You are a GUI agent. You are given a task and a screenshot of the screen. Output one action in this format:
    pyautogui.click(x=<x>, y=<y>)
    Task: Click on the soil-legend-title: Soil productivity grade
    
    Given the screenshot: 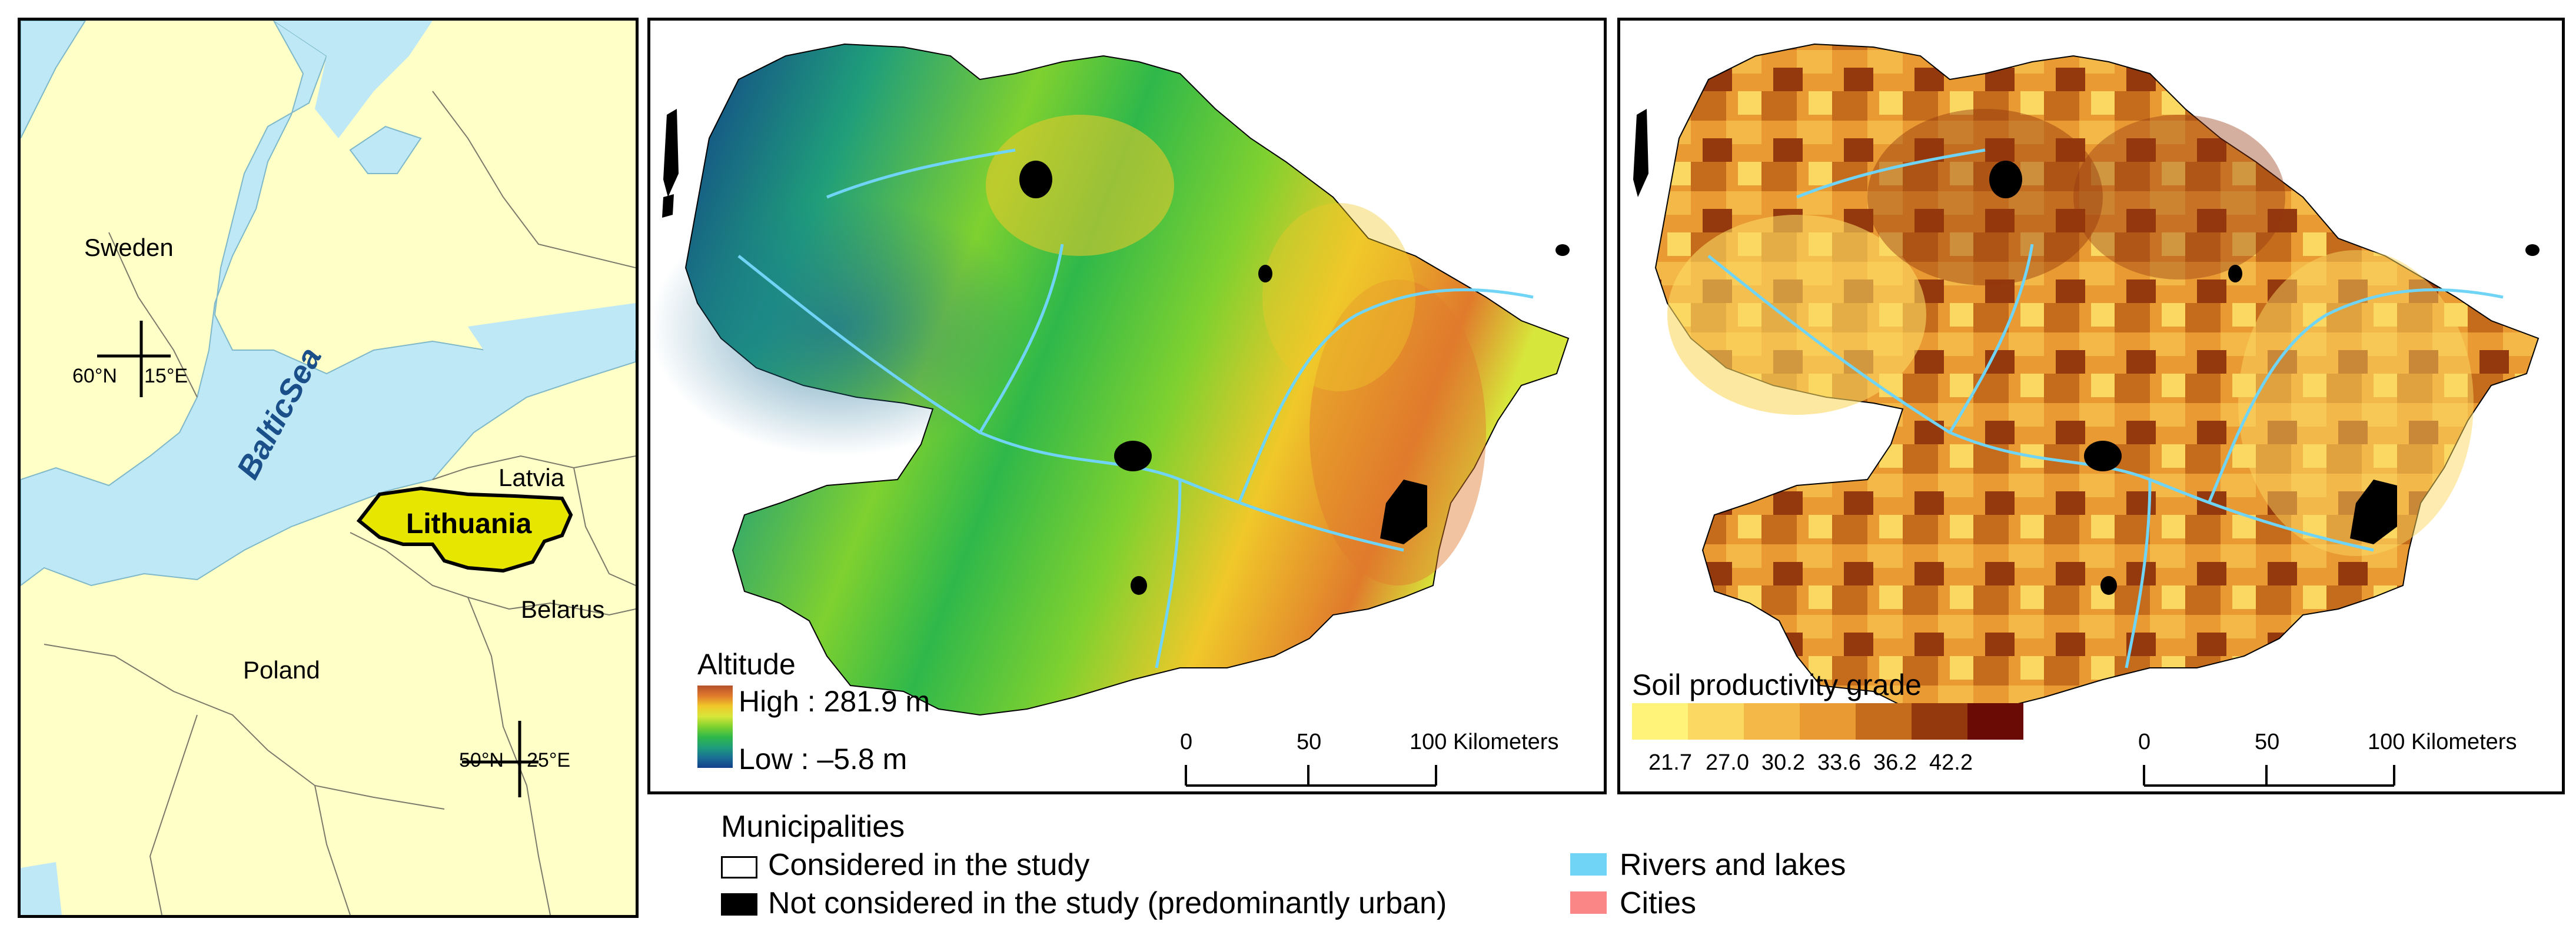 What is the action you would take?
    pyautogui.click(x=1777, y=684)
    